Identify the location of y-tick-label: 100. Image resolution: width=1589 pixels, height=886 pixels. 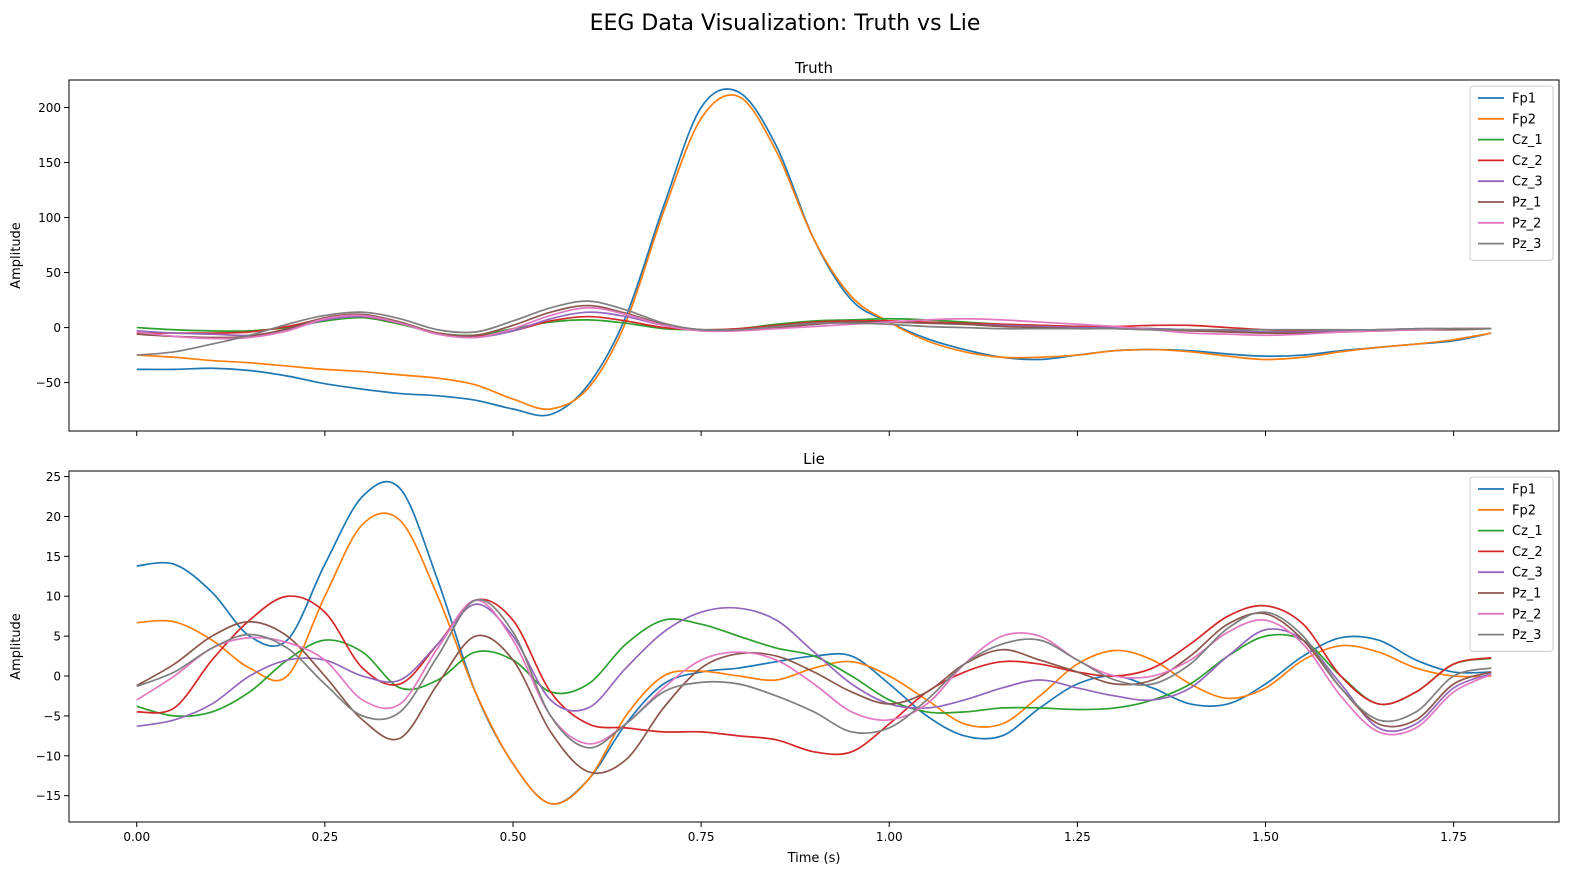
(49, 218).